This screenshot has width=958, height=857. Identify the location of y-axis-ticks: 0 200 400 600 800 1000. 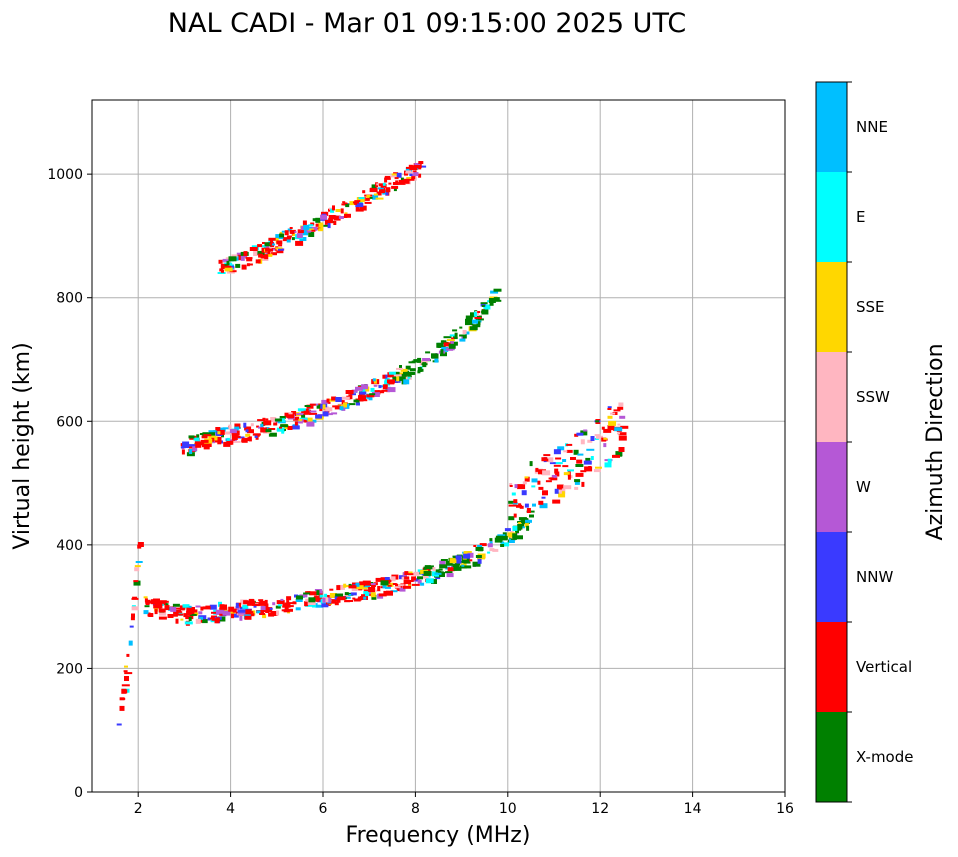
(69, 484).